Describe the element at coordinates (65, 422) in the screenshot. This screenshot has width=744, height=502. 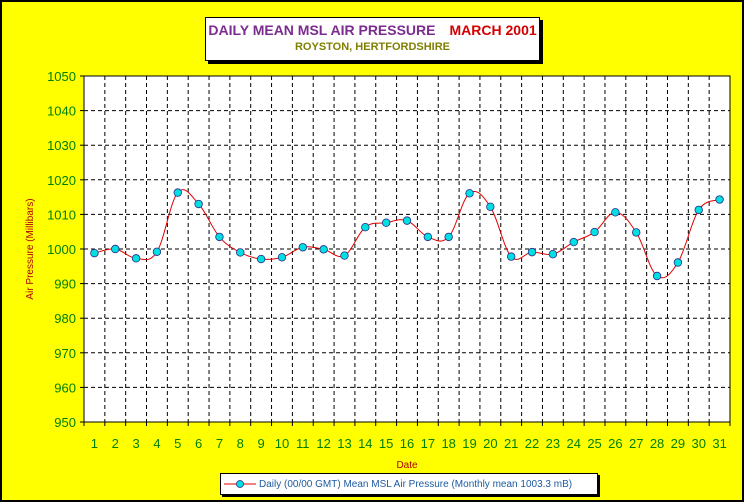
I see `y-tick-label: 950` at that location.